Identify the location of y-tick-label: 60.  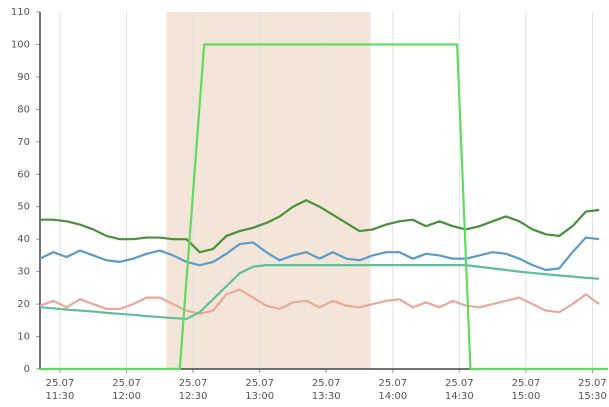
(23, 174).